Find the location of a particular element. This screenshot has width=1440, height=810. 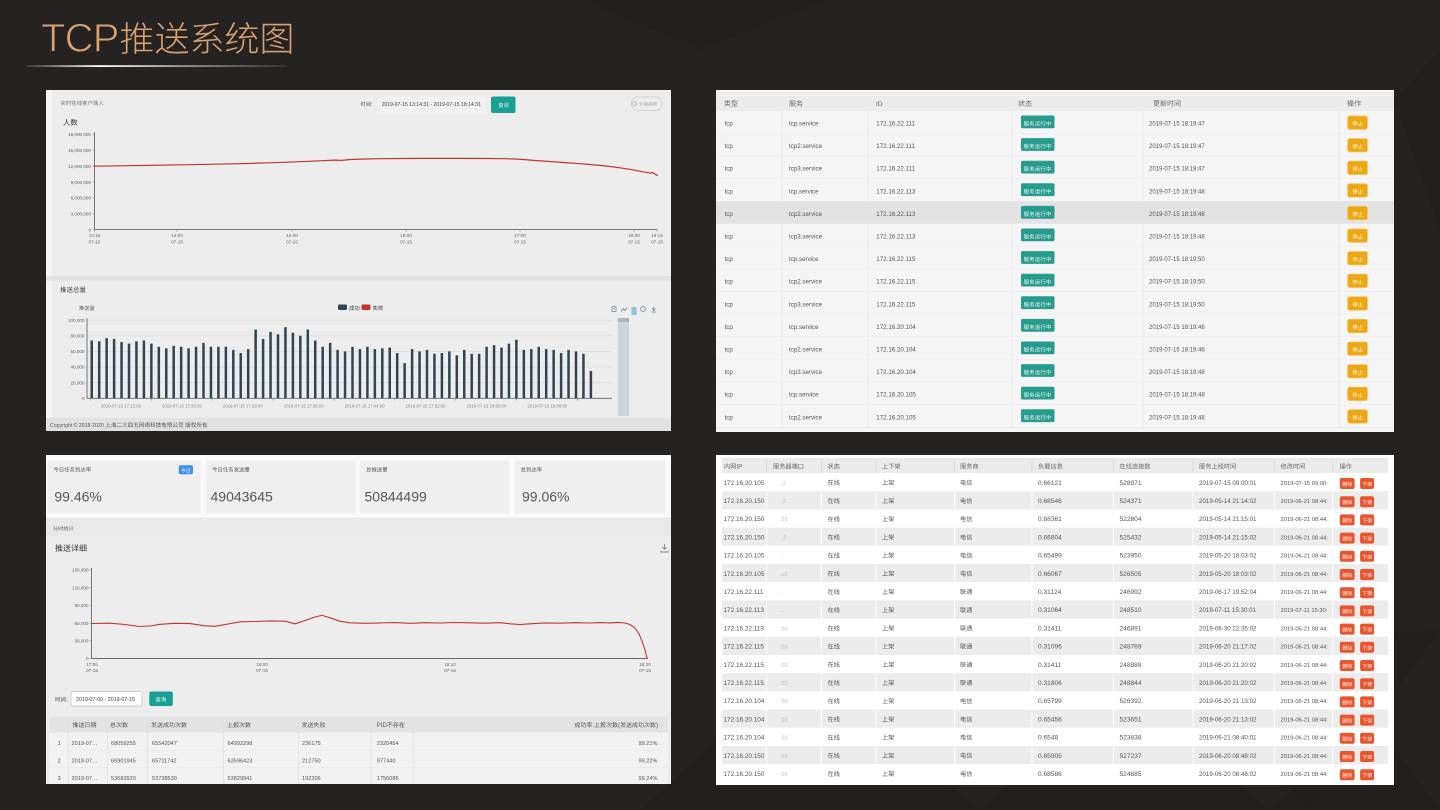

svg-text: 18:10 is located at coordinates (450, 664).